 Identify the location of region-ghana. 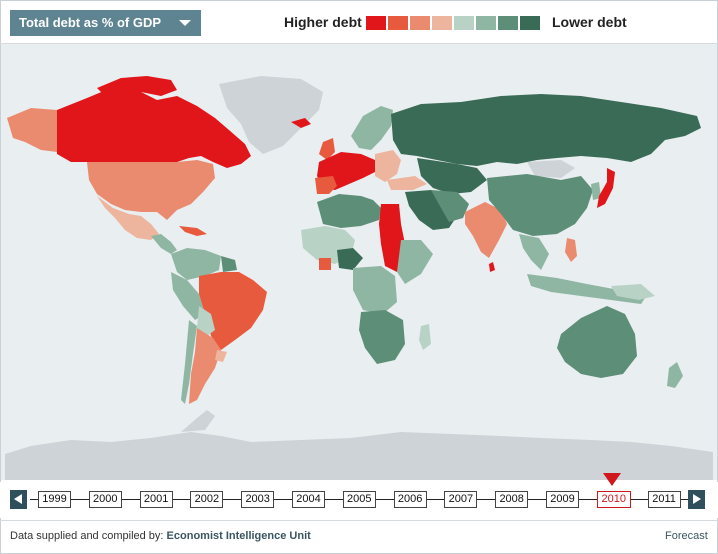
(325, 264).